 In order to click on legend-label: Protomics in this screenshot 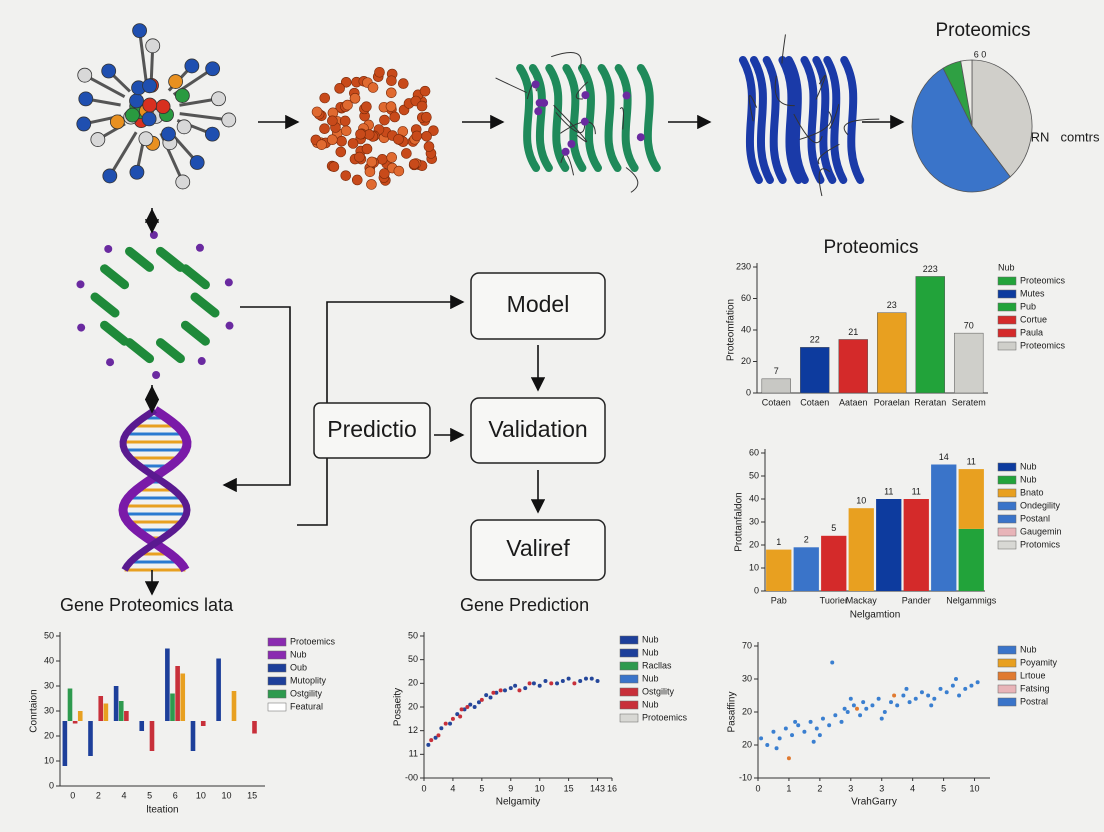, I will do `click(1040, 544)`.